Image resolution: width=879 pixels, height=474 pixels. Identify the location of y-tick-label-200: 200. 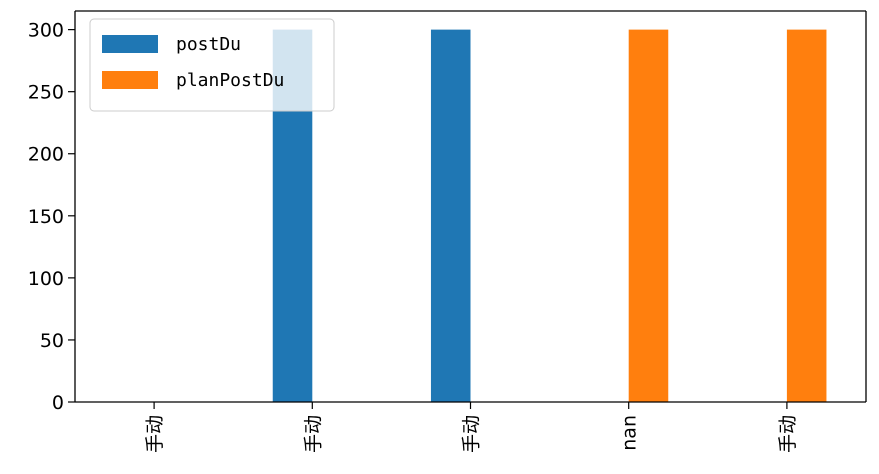
(46, 155).